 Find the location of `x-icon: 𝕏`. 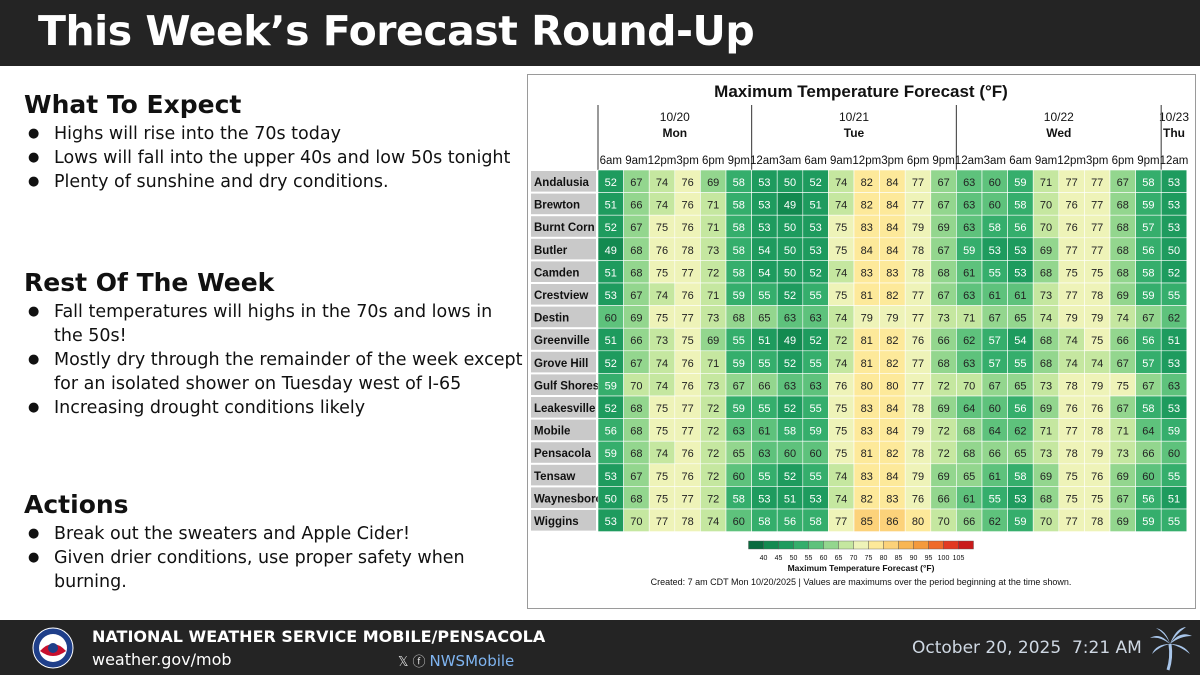

x-icon: 𝕏 is located at coordinates (403, 662).